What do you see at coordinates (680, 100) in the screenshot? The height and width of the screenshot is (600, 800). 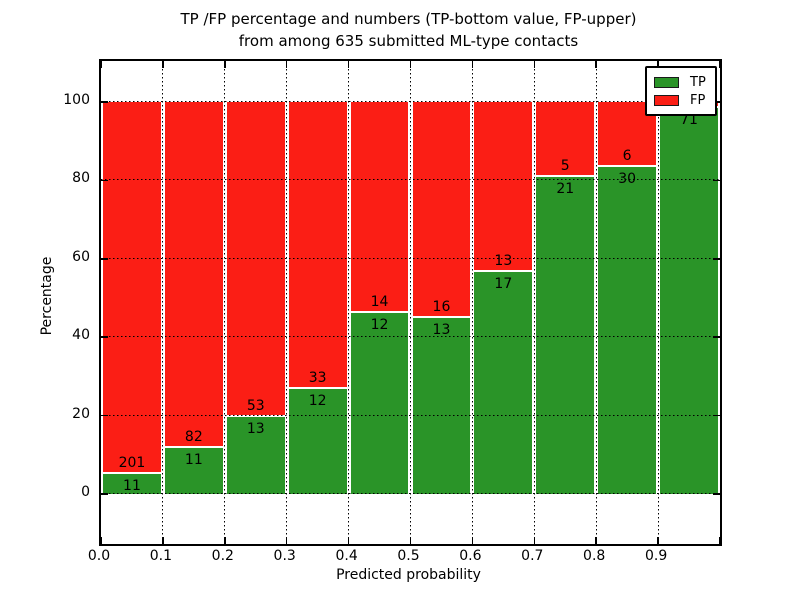 I see `legend-item-fp: FP` at bounding box center [680, 100].